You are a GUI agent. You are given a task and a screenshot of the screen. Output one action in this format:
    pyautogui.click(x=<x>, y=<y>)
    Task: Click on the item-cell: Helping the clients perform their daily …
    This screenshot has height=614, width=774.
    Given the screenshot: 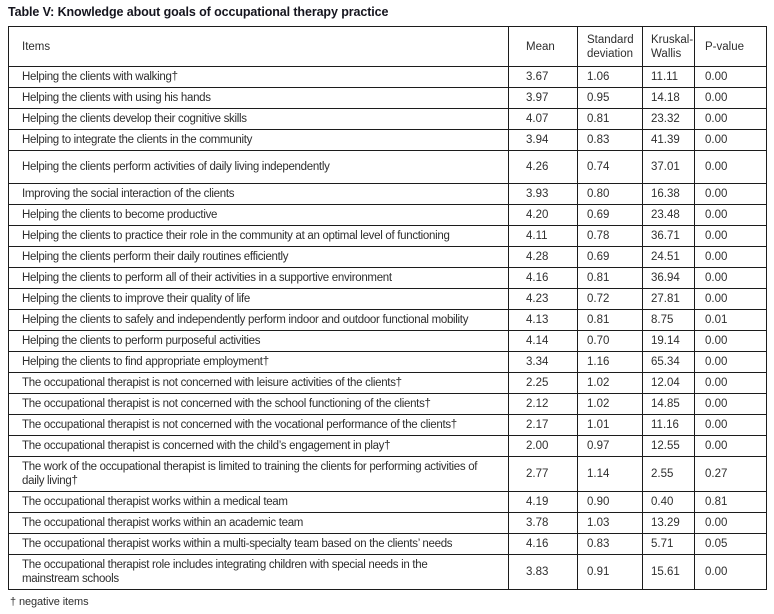 What is the action you would take?
    pyautogui.click(x=258, y=257)
    